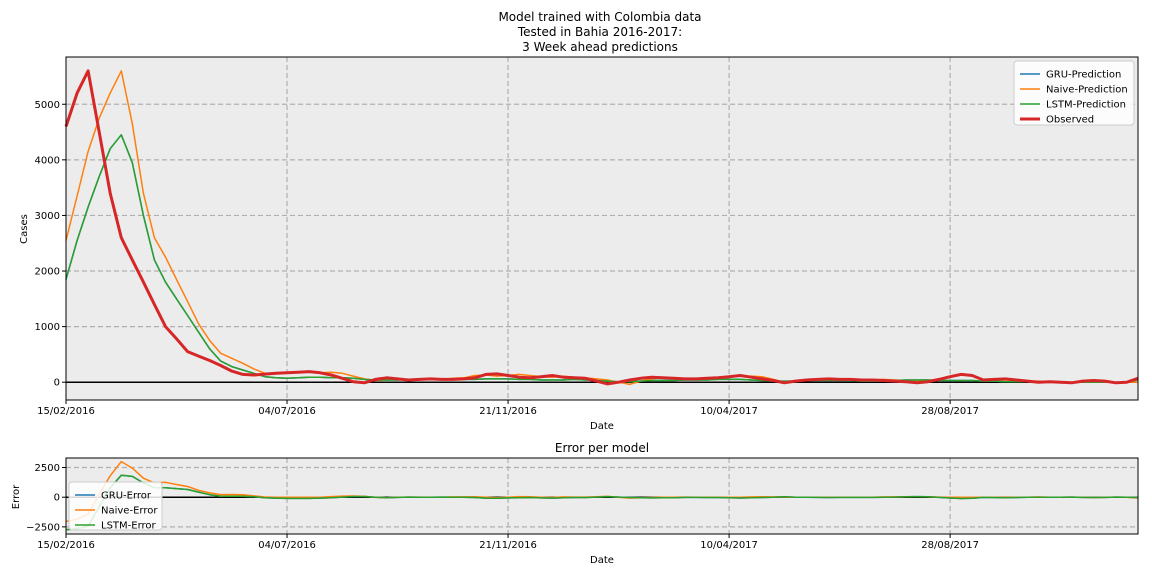 The image size is (1152, 576). What do you see at coordinates (47, 468) in the screenshot?
I see `y-tick-label: 2500` at bounding box center [47, 468].